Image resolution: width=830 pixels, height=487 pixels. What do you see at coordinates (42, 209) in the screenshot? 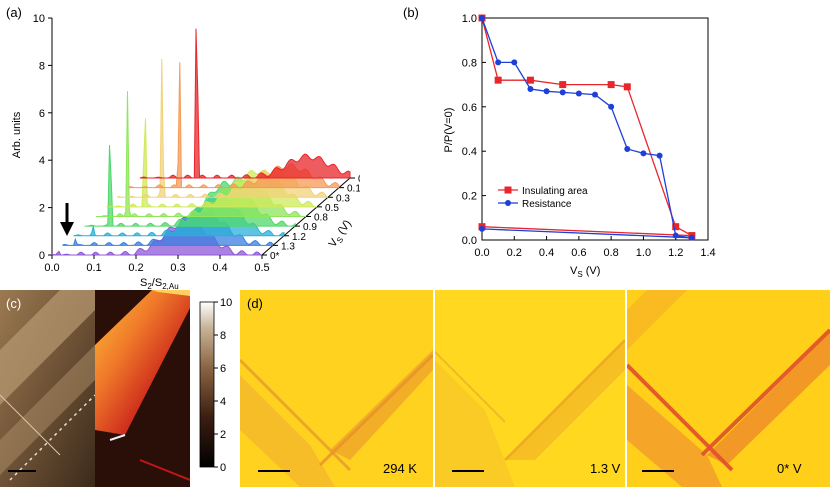
I see `chart-a-ytick-label: 2` at bounding box center [42, 209].